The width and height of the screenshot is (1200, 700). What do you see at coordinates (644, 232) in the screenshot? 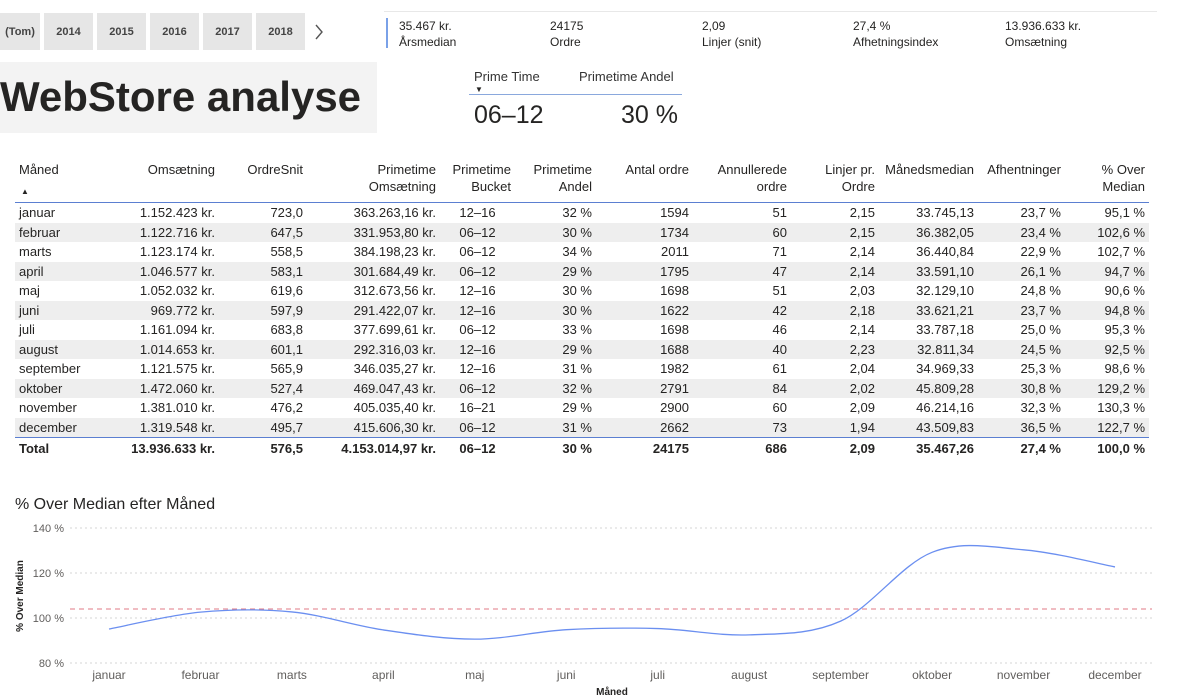
I see `table-cell: 1734` at bounding box center [644, 232].